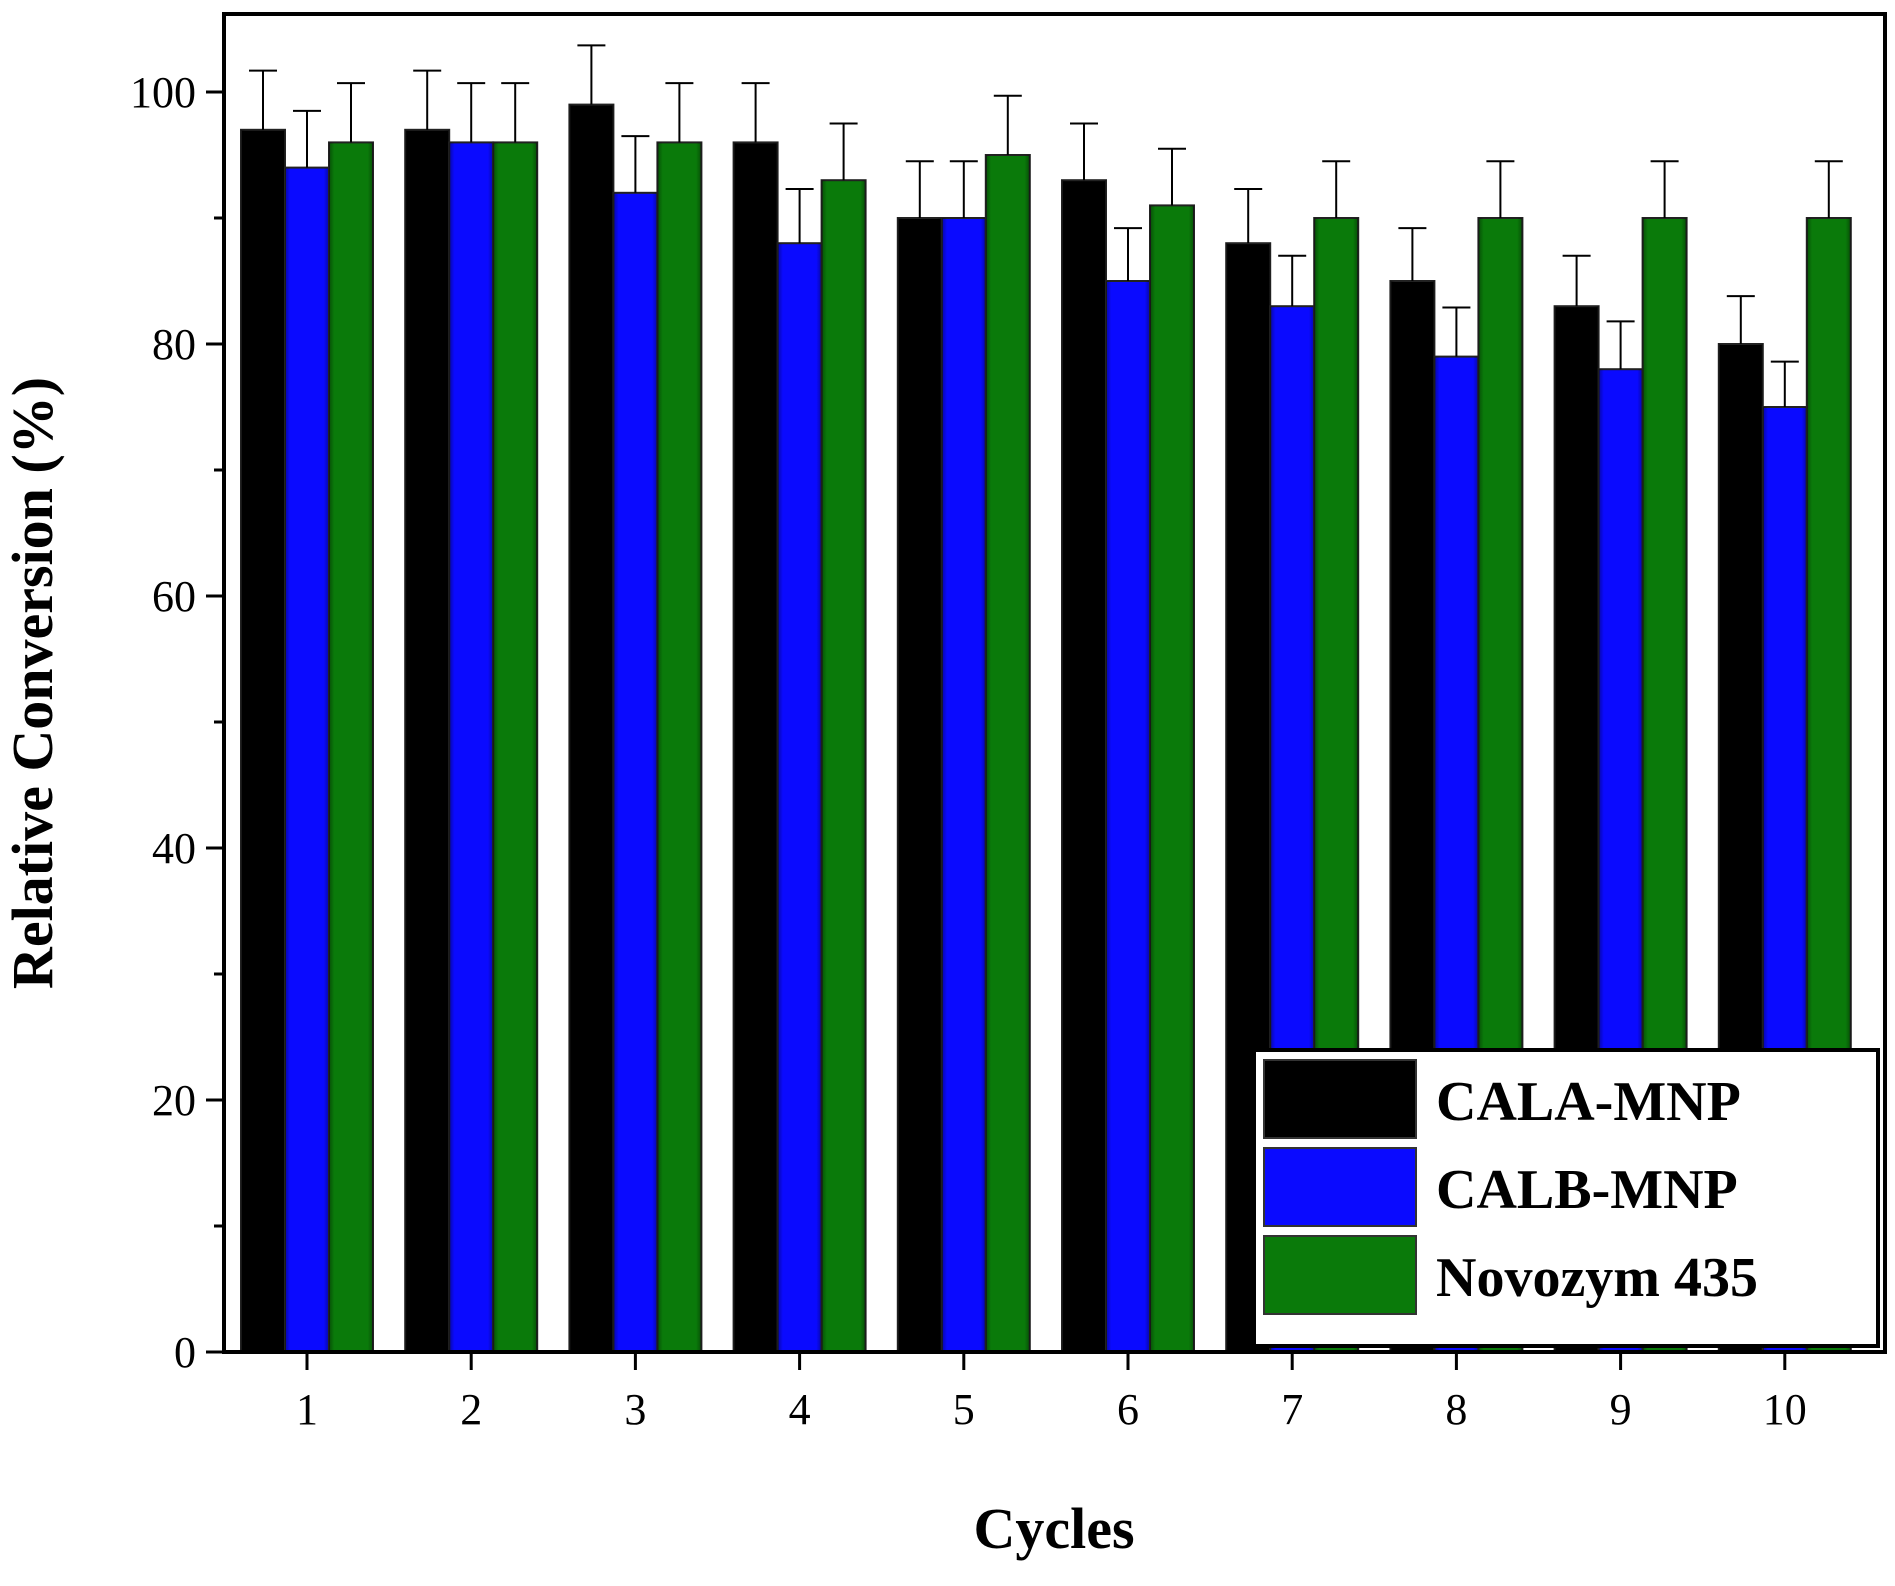  I want to click on legend-entry-calb-mnp: CALB-MNP, so click(1500, 1187).